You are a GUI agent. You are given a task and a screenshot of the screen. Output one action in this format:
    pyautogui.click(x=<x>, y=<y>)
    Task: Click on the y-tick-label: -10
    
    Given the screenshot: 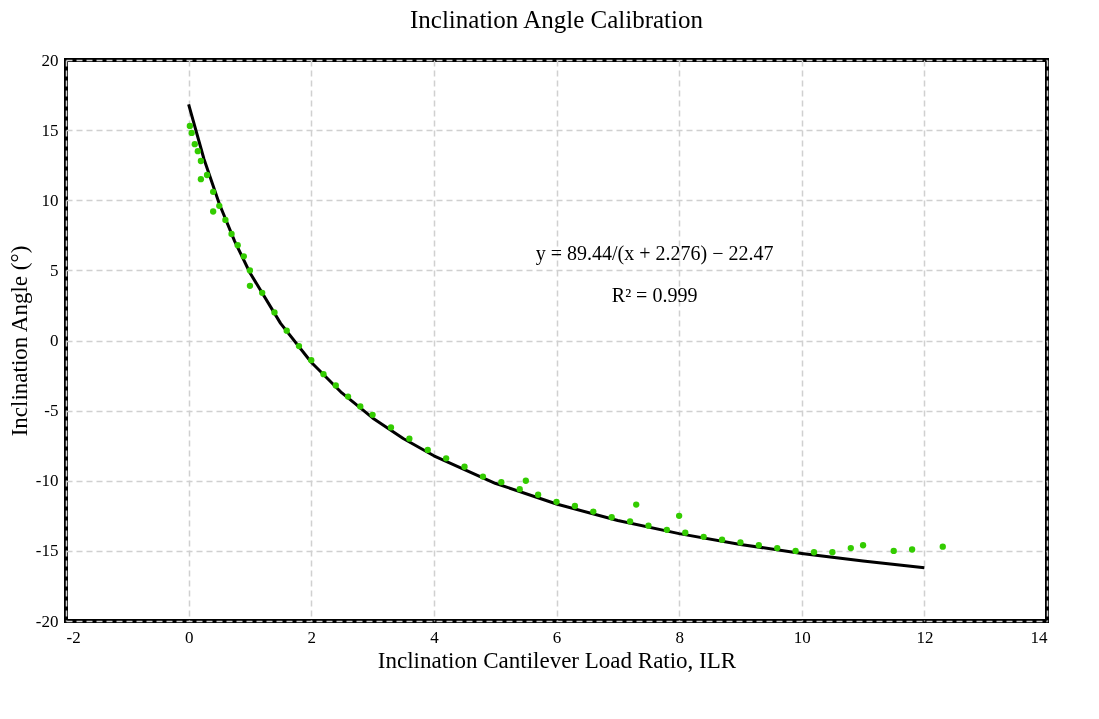 What is the action you would take?
    pyautogui.click(x=47, y=481)
    